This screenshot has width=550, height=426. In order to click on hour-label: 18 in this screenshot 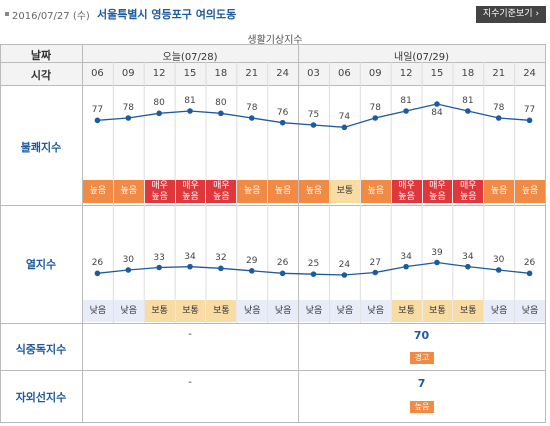, I will do `click(221, 73)`.